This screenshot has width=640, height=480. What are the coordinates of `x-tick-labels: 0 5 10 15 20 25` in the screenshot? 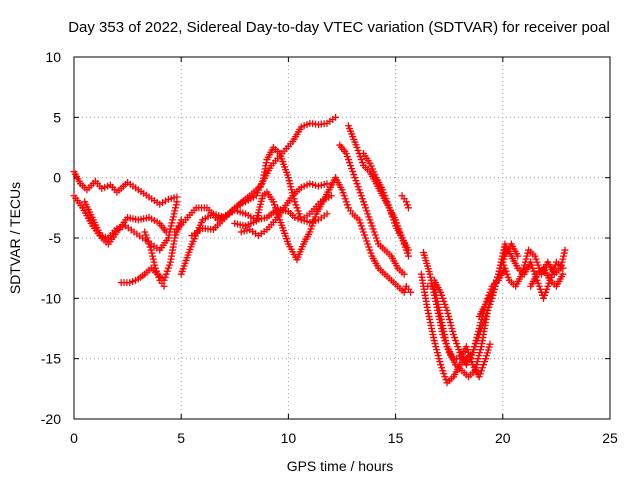 It's located at (344, 438).